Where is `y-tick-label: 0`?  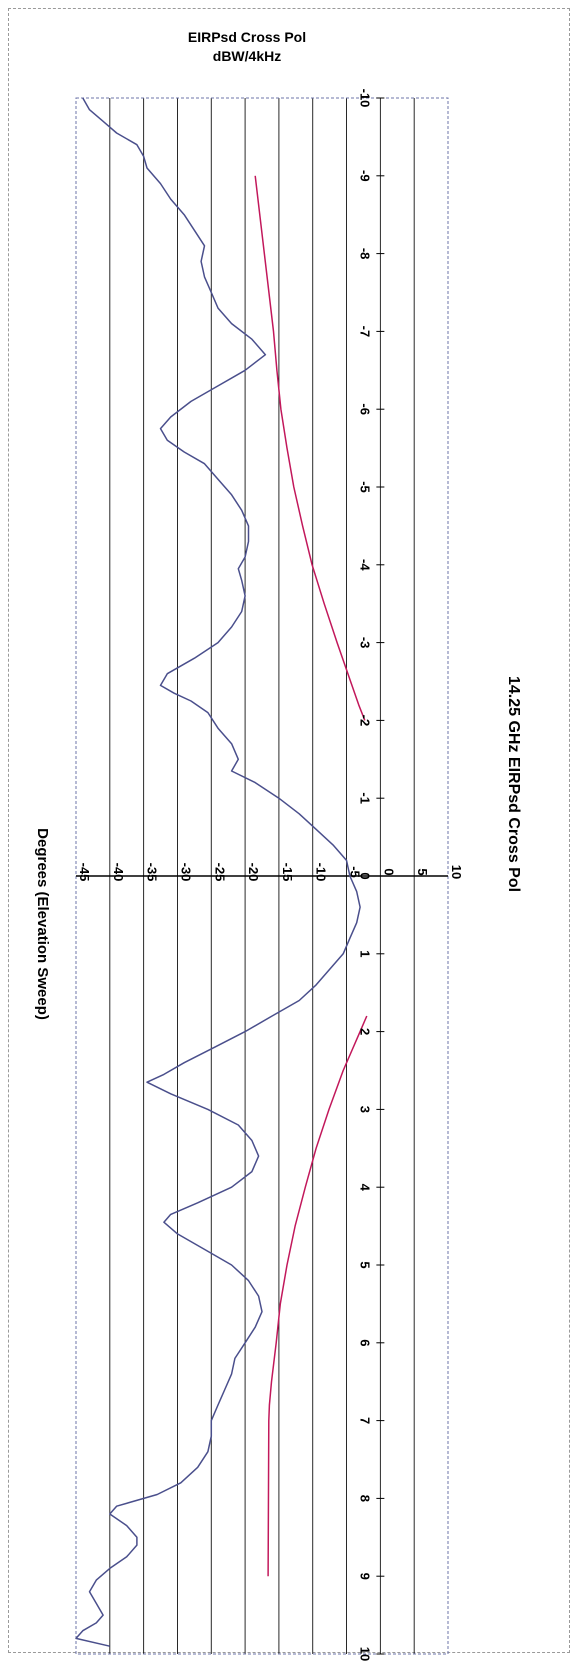
y-tick-label: 0 is located at coordinates (388, 871).